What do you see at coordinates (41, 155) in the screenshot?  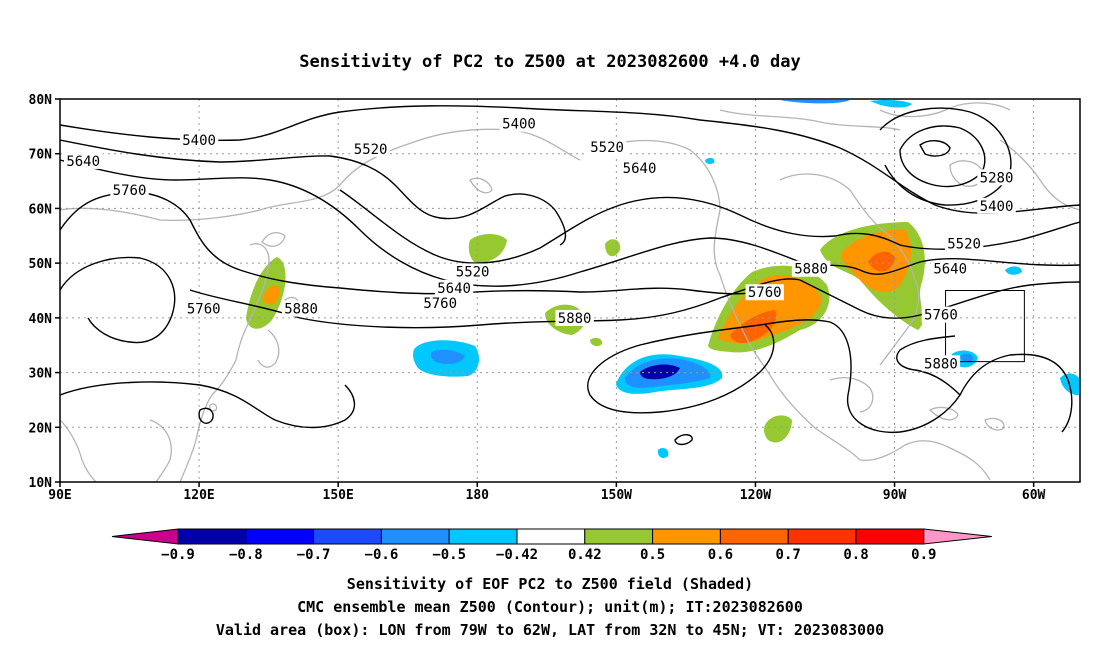 I see `lat-tick-label: 70N` at bounding box center [41, 155].